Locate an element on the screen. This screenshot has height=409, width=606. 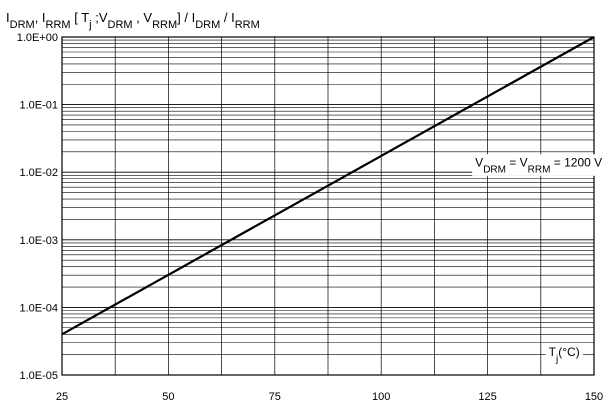
x-tick-label: 75 is located at coordinates (275, 397).